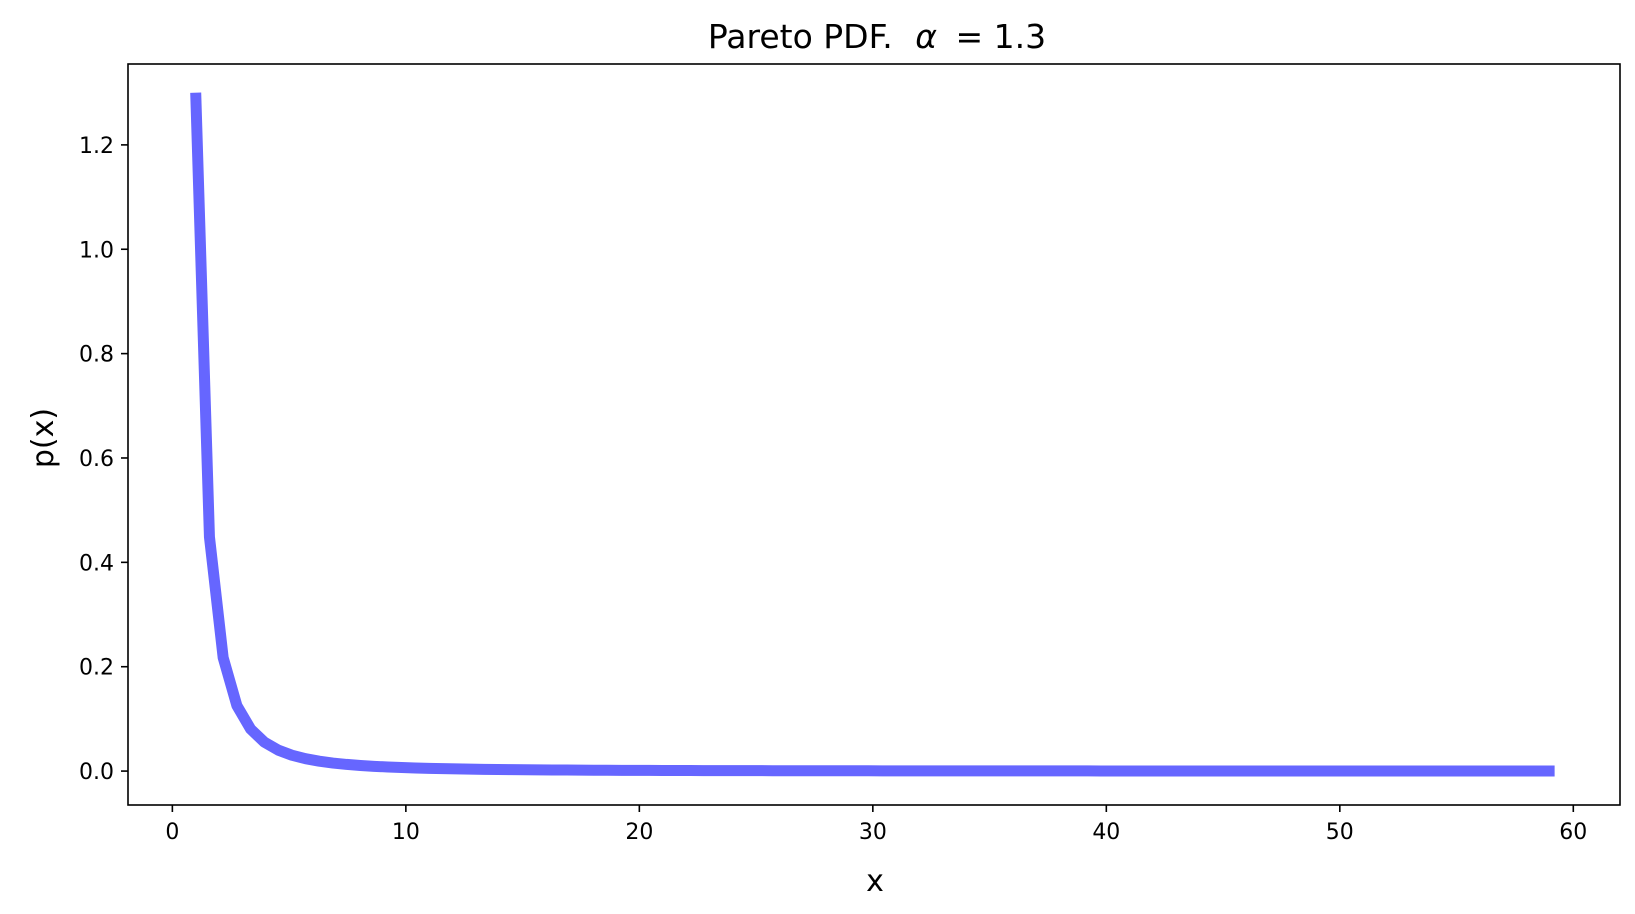  I want to click on y-axis-label: p(x), so click(43, 438).